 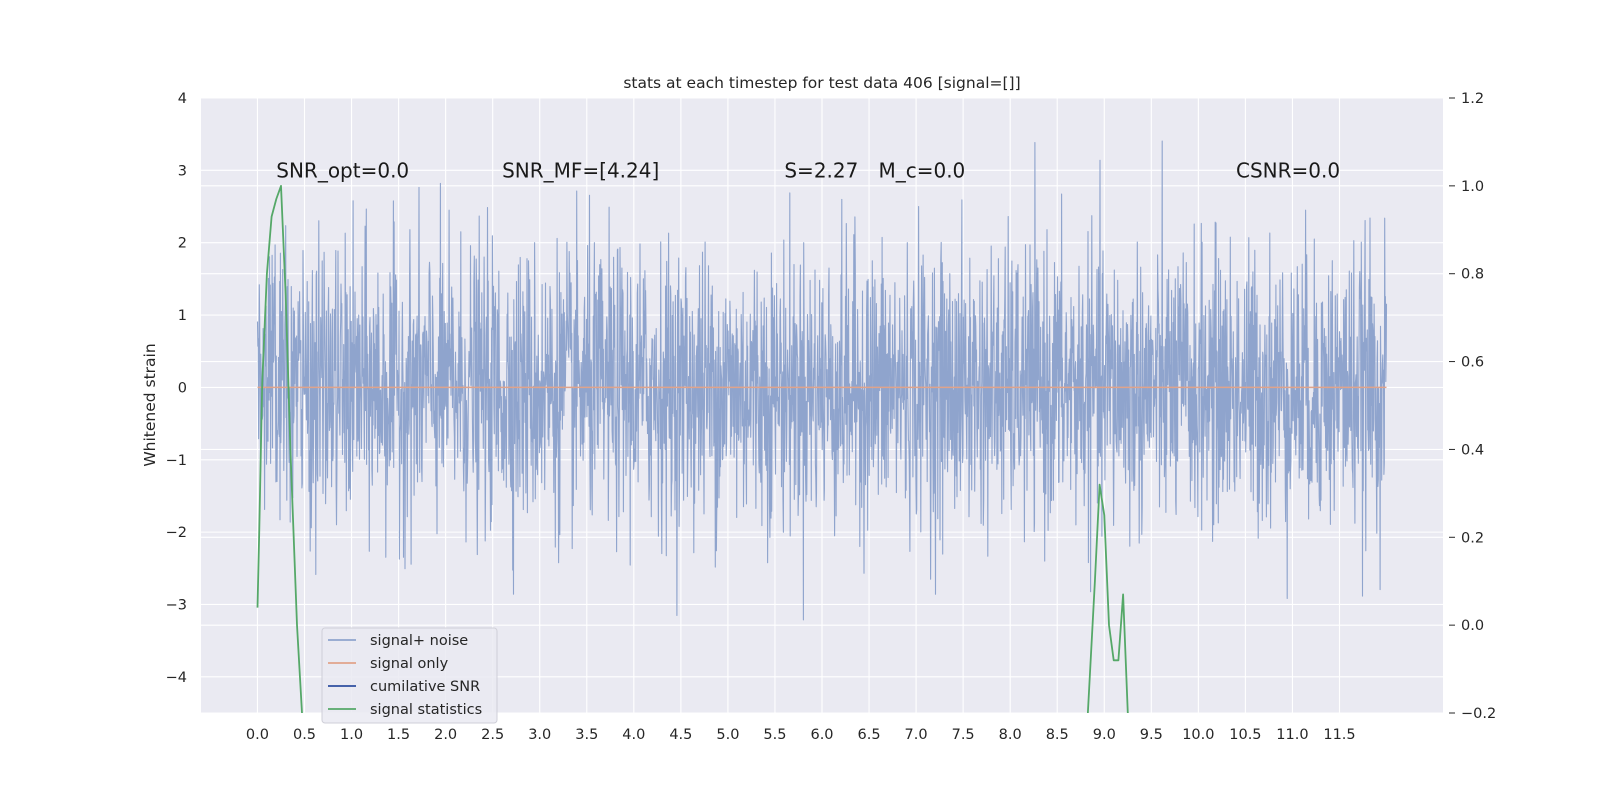 What do you see at coordinates (150, 404) in the screenshot?
I see `y-axis-label: Whitened strain` at bounding box center [150, 404].